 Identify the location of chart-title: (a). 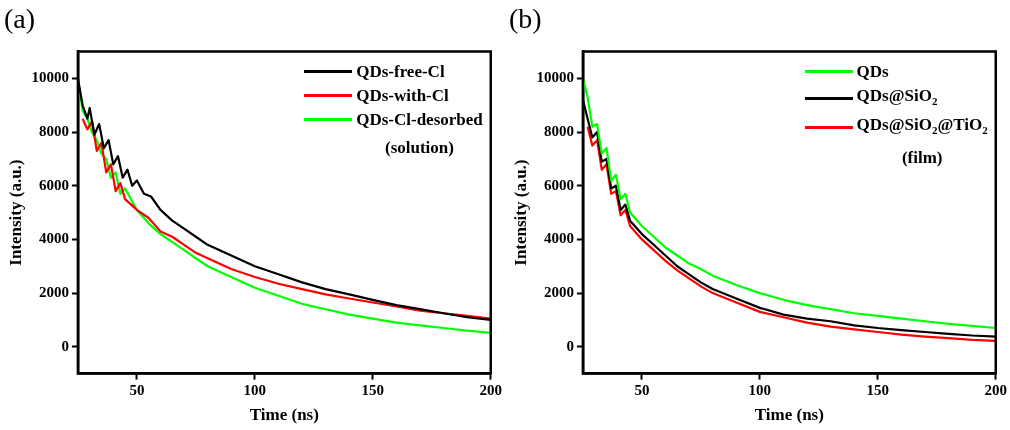
(20, 19).